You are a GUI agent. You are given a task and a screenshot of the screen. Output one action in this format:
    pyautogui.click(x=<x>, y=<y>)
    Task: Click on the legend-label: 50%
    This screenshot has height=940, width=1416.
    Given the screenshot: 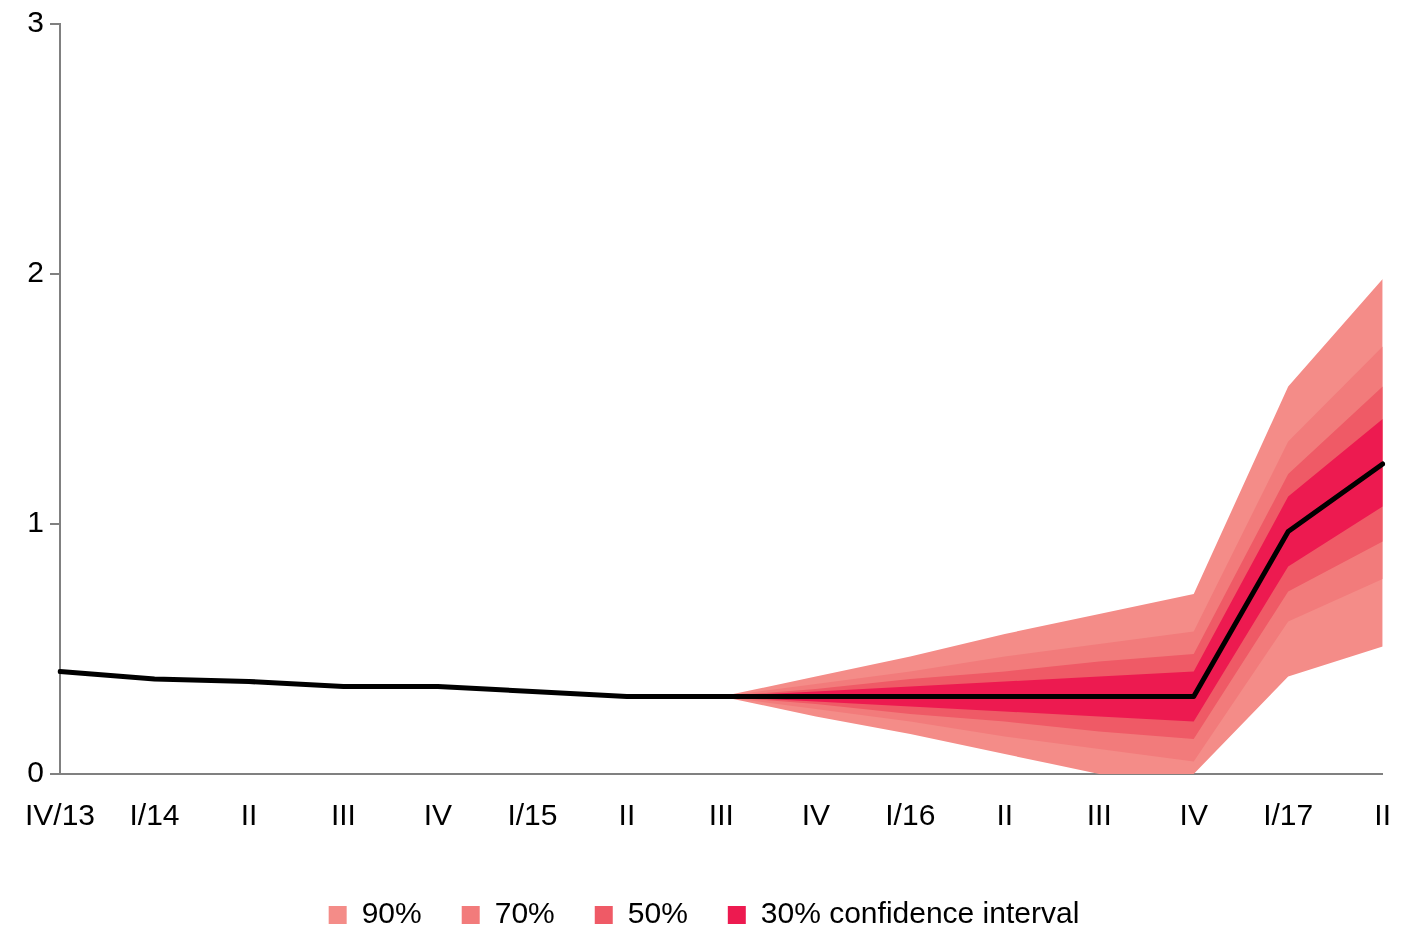 What is the action you would take?
    pyautogui.click(x=657, y=913)
    